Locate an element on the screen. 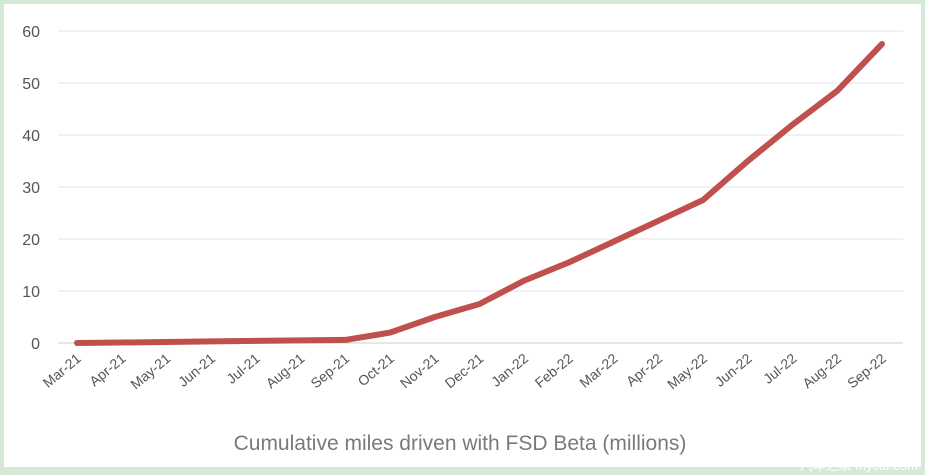 This screenshot has width=925, height=475. y-tick-label: 30 is located at coordinates (31, 188).